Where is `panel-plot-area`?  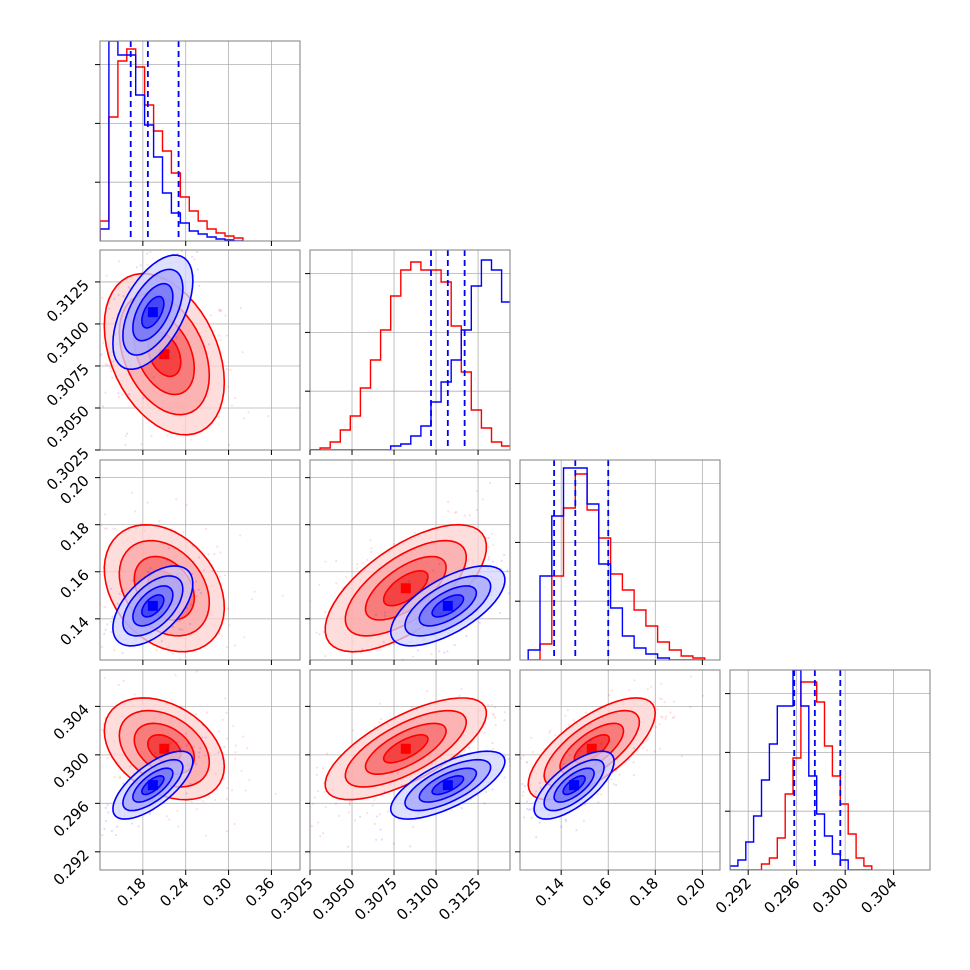
panel-plot-area is located at coordinates (189, 571).